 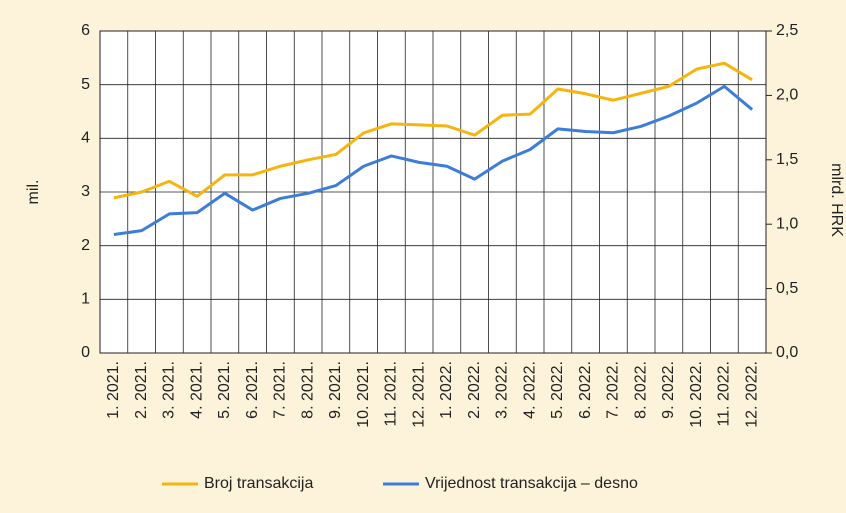 What do you see at coordinates (85, 84) in the screenshot?
I see `y-tick-label: 5` at bounding box center [85, 84].